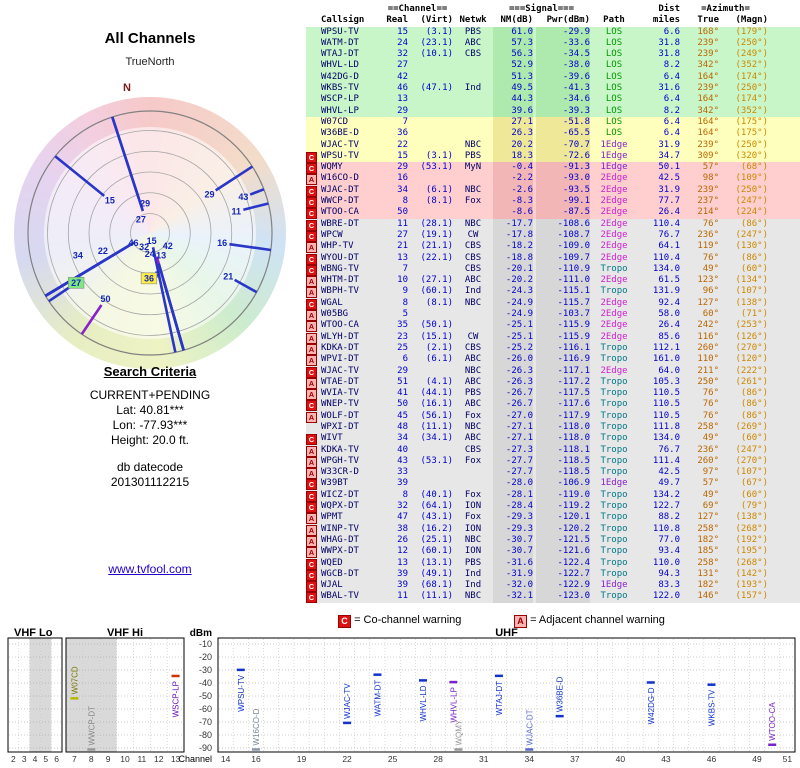 The height and width of the screenshot is (768, 800). What do you see at coordinates (340, 472) in the screenshot?
I see `callsign-cell: W33CR-D` at bounding box center [340, 472].